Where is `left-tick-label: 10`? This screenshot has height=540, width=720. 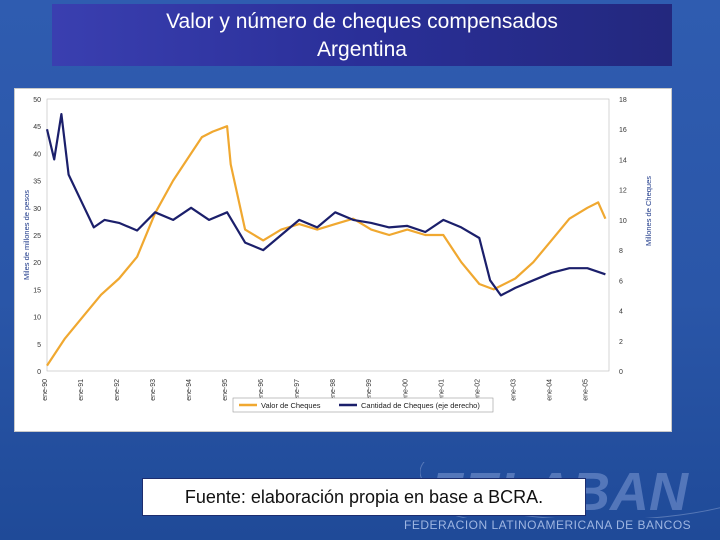 left-tick-label: 10 is located at coordinates (37, 318).